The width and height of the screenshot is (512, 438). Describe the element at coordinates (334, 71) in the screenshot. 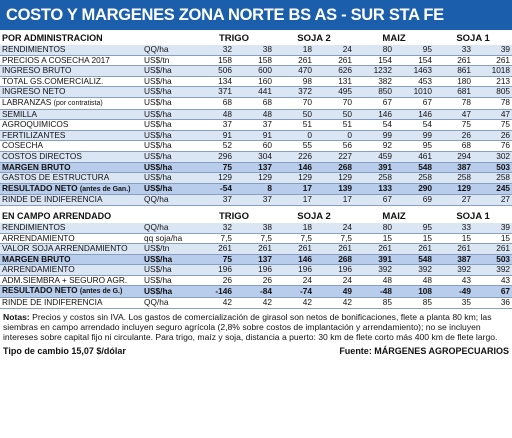

I see `value-cell: 626` at that location.